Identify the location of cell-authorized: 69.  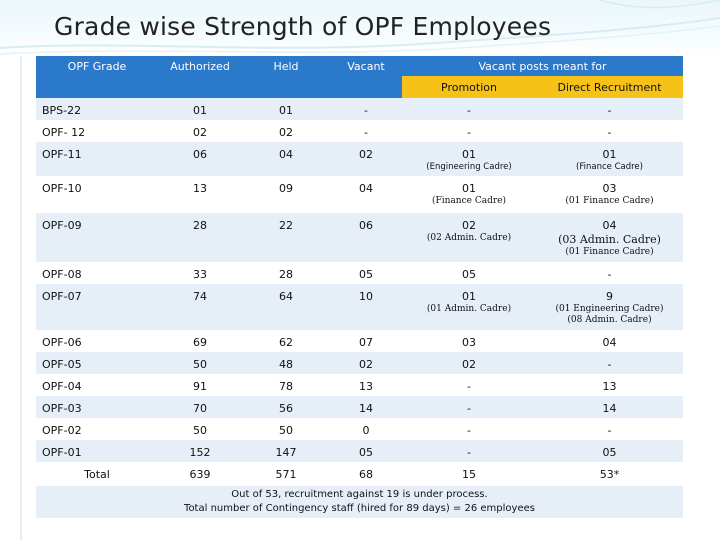
(200, 341).